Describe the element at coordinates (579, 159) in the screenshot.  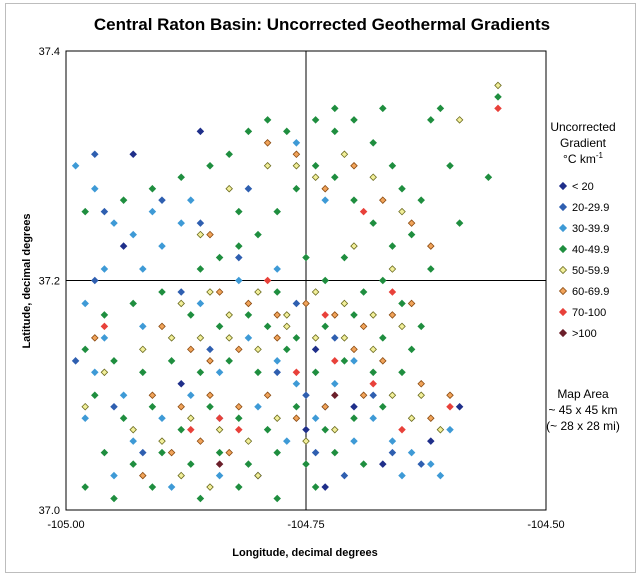
I see `legend-unit-text: °C km` at that location.